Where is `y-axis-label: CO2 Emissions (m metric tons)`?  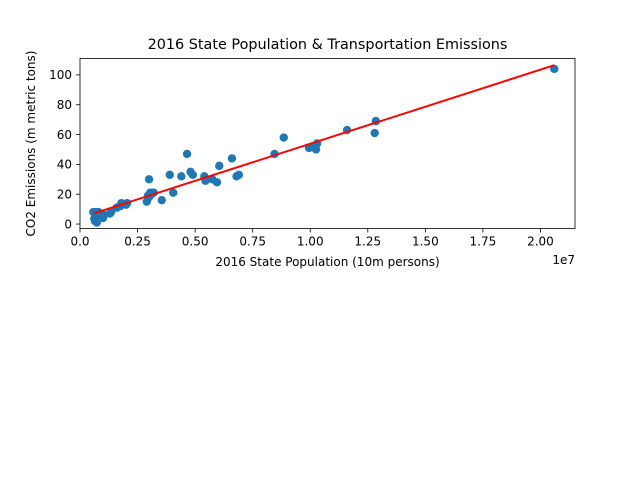
y-axis-label: CO2 Emissions (m metric tons) is located at coordinates (31, 144).